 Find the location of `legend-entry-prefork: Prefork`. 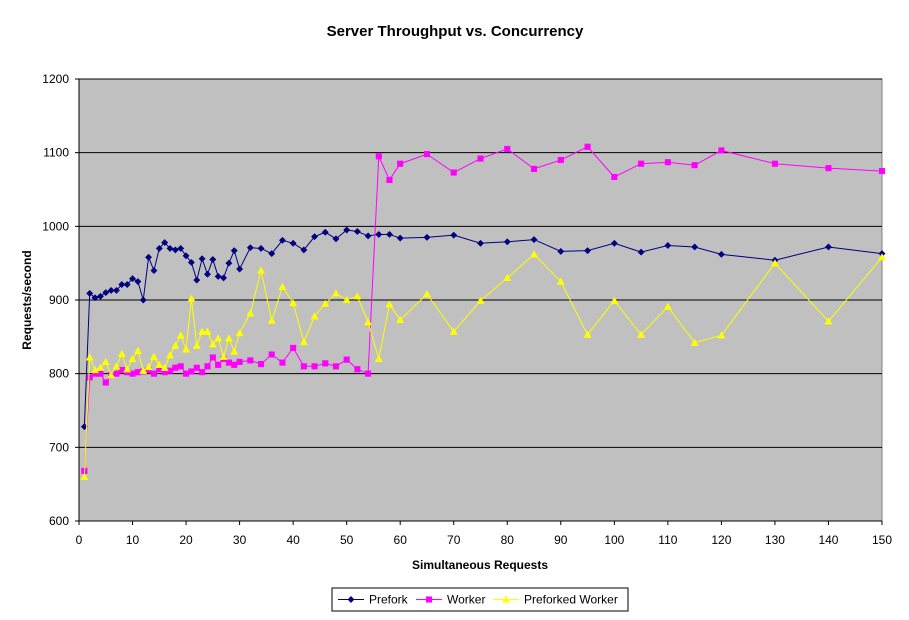

legend-entry-prefork: Prefork is located at coordinates (373, 600).